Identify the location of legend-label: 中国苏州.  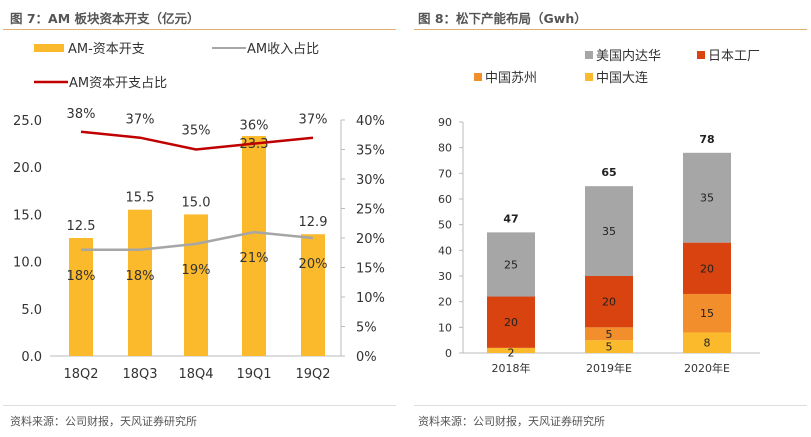
(511, 78).